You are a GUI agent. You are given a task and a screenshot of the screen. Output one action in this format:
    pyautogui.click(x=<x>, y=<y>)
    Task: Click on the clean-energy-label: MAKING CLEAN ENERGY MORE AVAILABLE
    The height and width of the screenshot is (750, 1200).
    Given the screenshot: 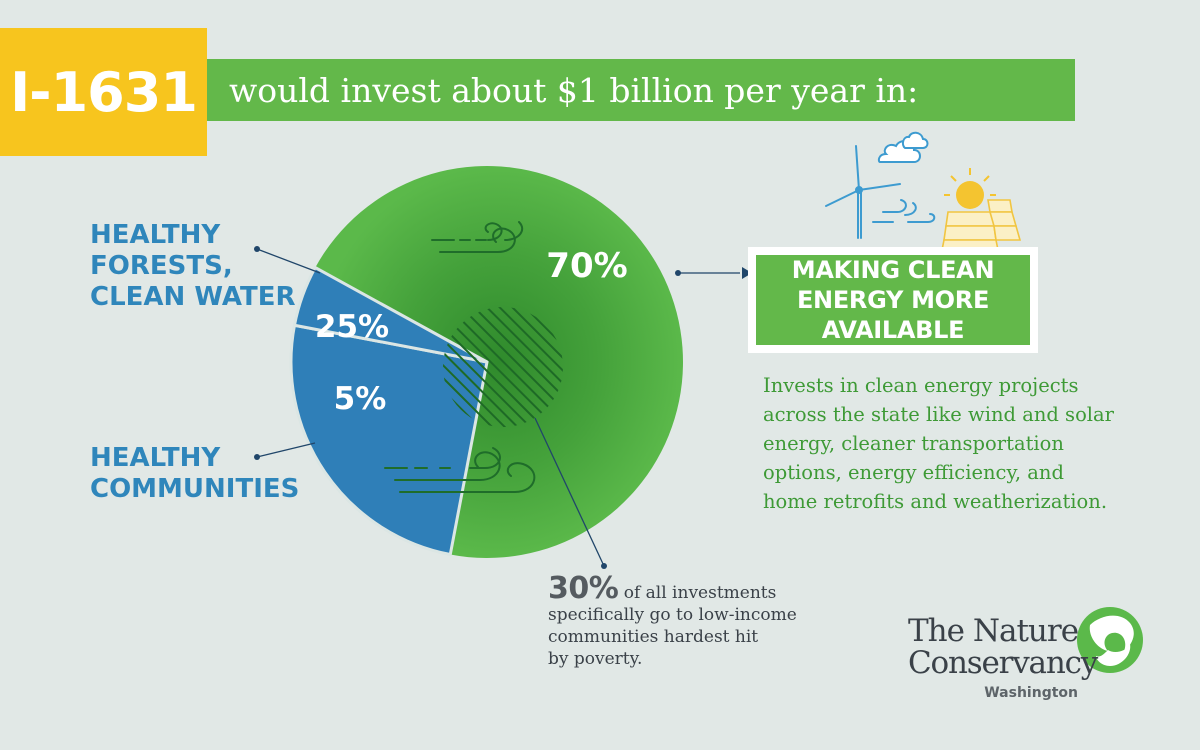 What is the action you would take?
    pyautogui.click(x=893, y=300)
    